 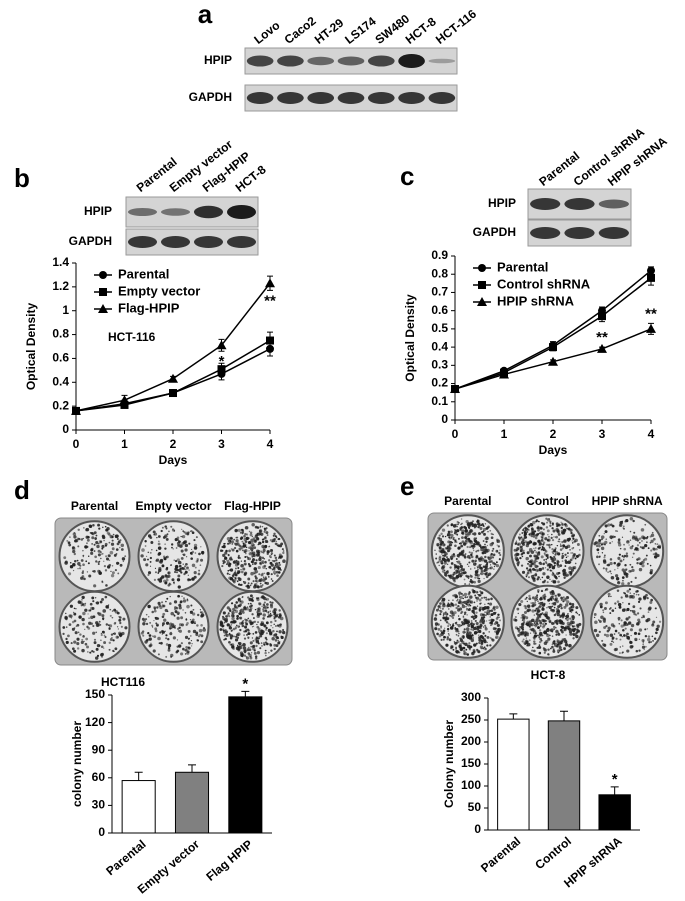 What do you see at coordinates (513, 716) in the screenshot?
I see `error-bar` at bounding box center [513, 716].